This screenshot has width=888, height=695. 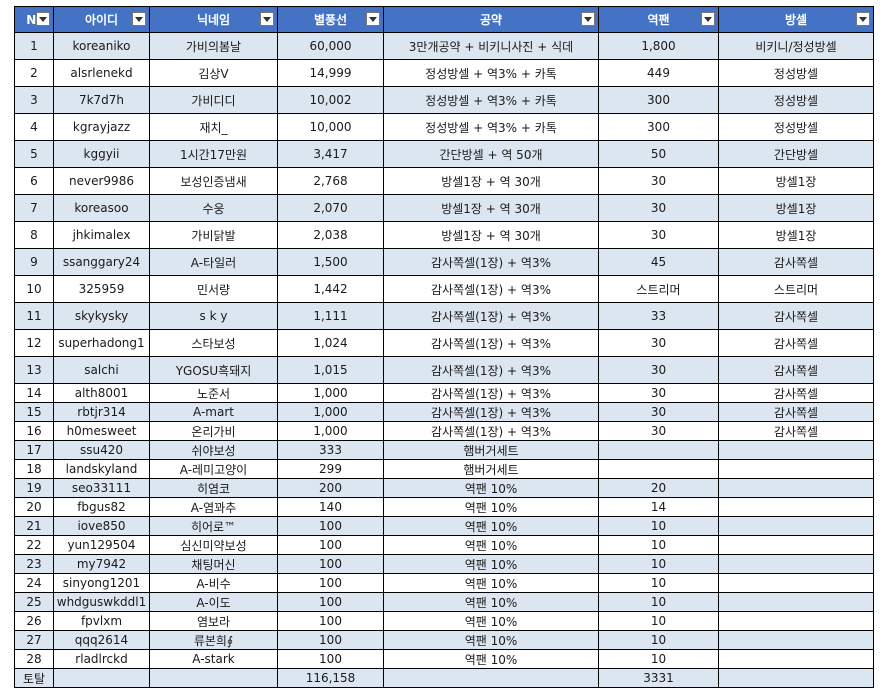 I want to click on col-id-cell: jhkimalex, so click(x=101, y=235).